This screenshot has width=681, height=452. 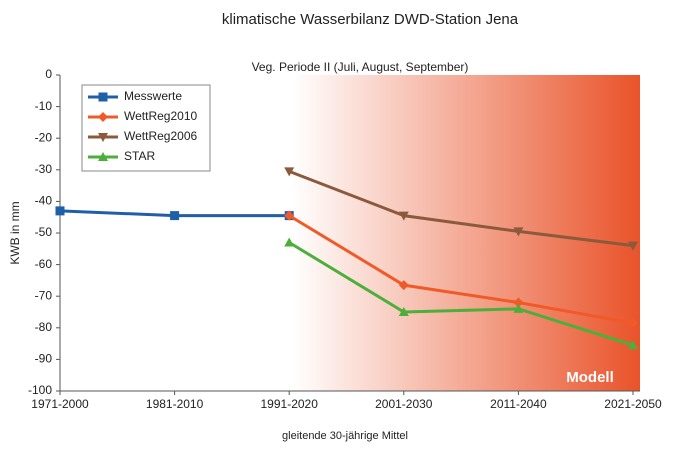 I want to click on y-tick-label: -20, so click(x=44, y=137).